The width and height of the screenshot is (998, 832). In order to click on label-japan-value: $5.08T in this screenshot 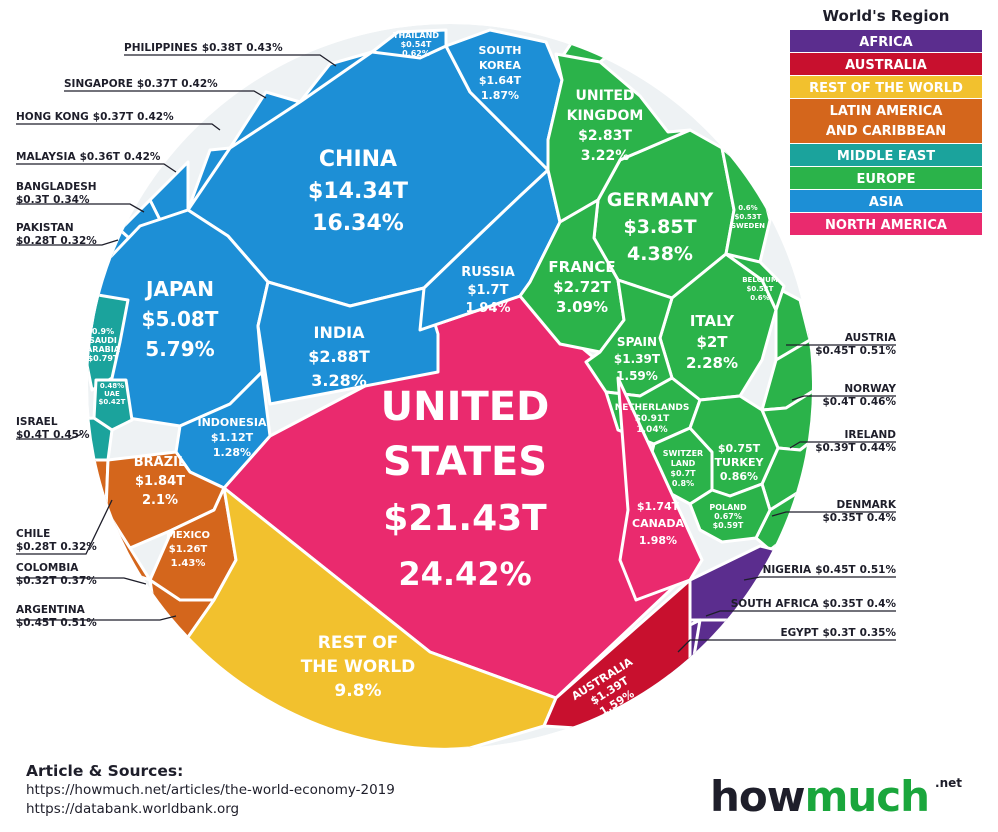, I will do `click(180, 319)`.